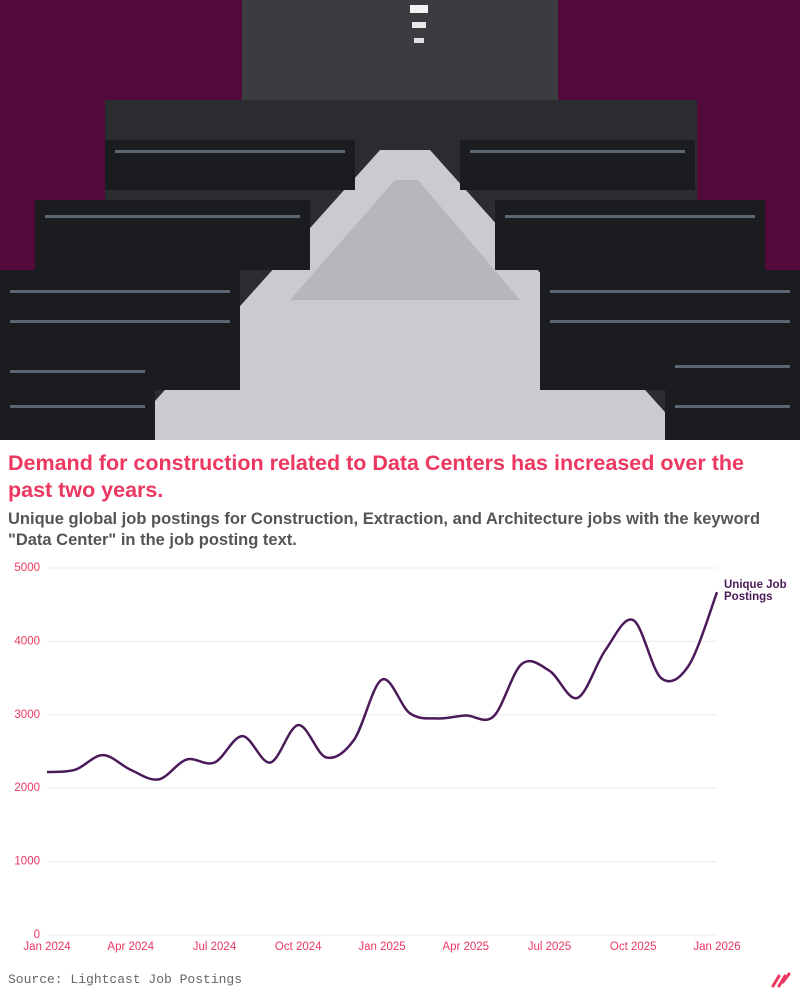 The image size is (800, 1000). Describe the element at coordinates (37, 935) in the screenshot. I see `y-tick-label: 0` at that location.